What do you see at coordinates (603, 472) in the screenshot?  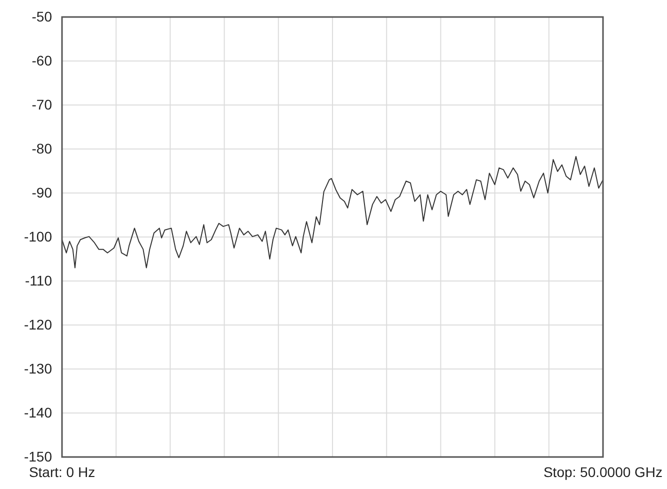 I see `x-tick-label: Stop: 50.0000 GHz` at bounding box center [603, 472].